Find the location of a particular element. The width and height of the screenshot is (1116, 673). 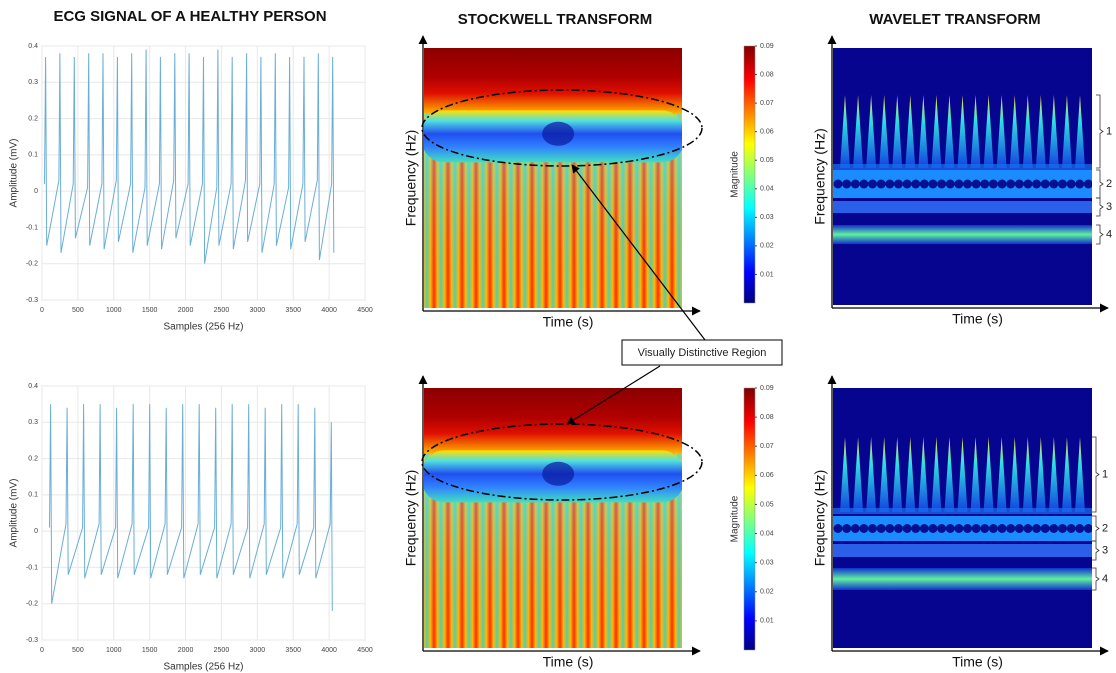

colorbar-label: Magnitude is located at coordinates (735, 174).